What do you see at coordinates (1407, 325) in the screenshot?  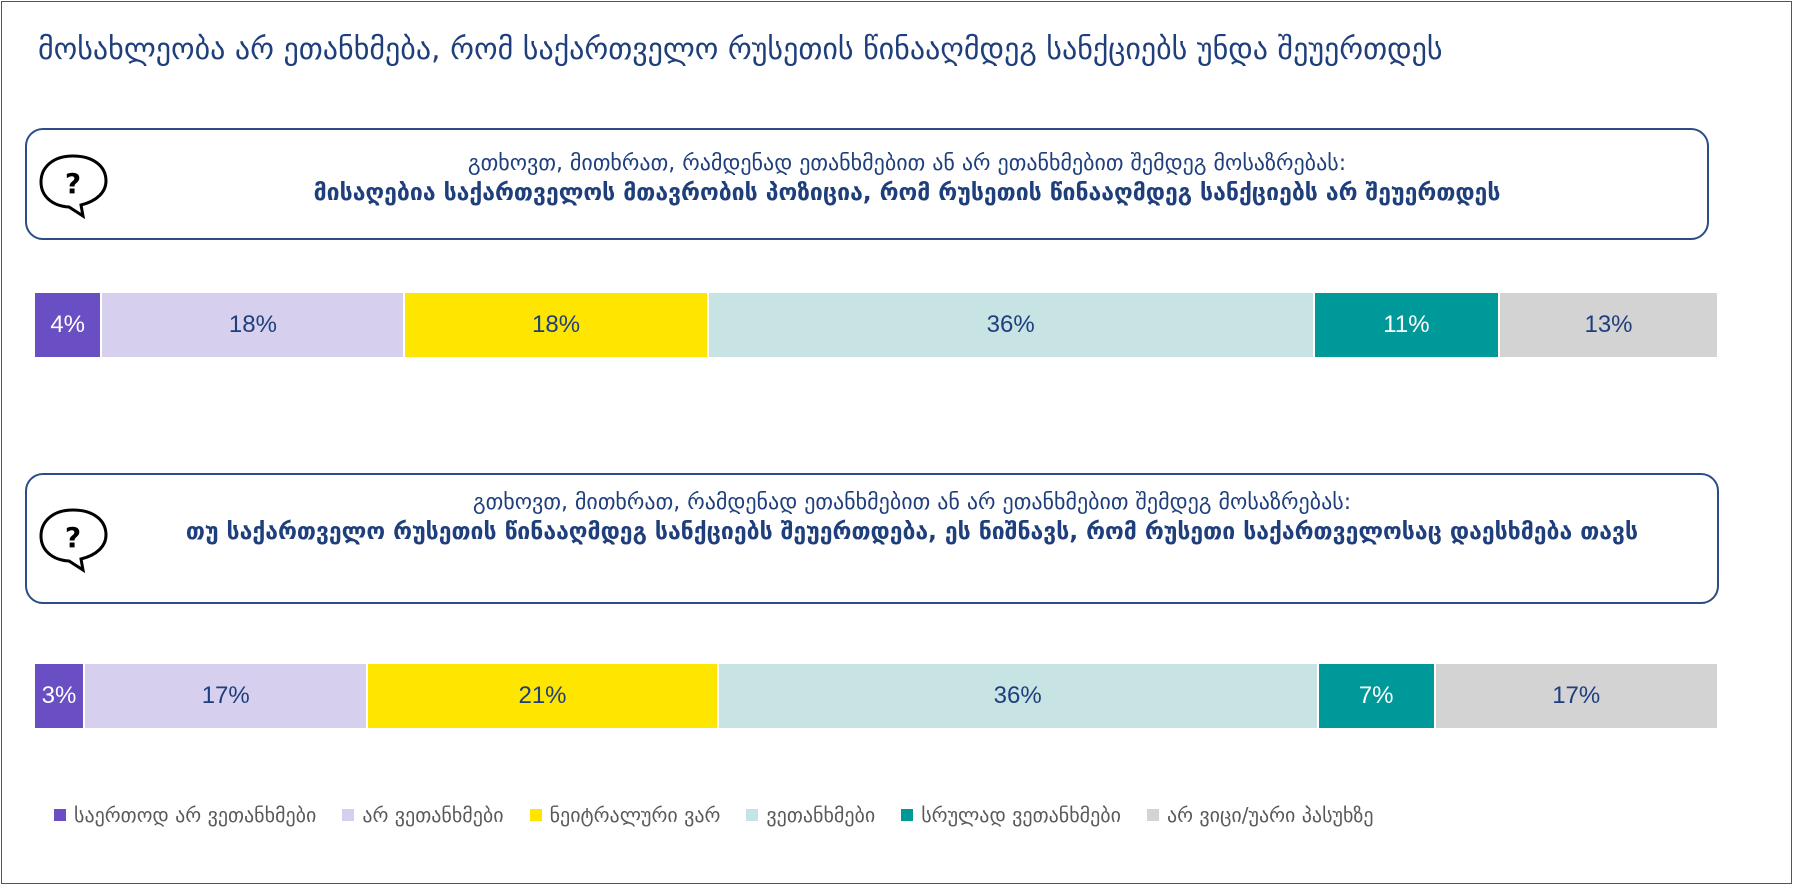 I see `bar-segment: 11%` at bounding box center [1407, 325].